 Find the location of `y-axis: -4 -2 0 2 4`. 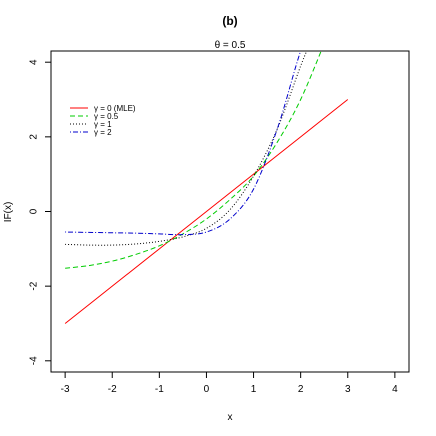

y-axis: -4 -2 0 2 4 is located at coordinates (40, 212).